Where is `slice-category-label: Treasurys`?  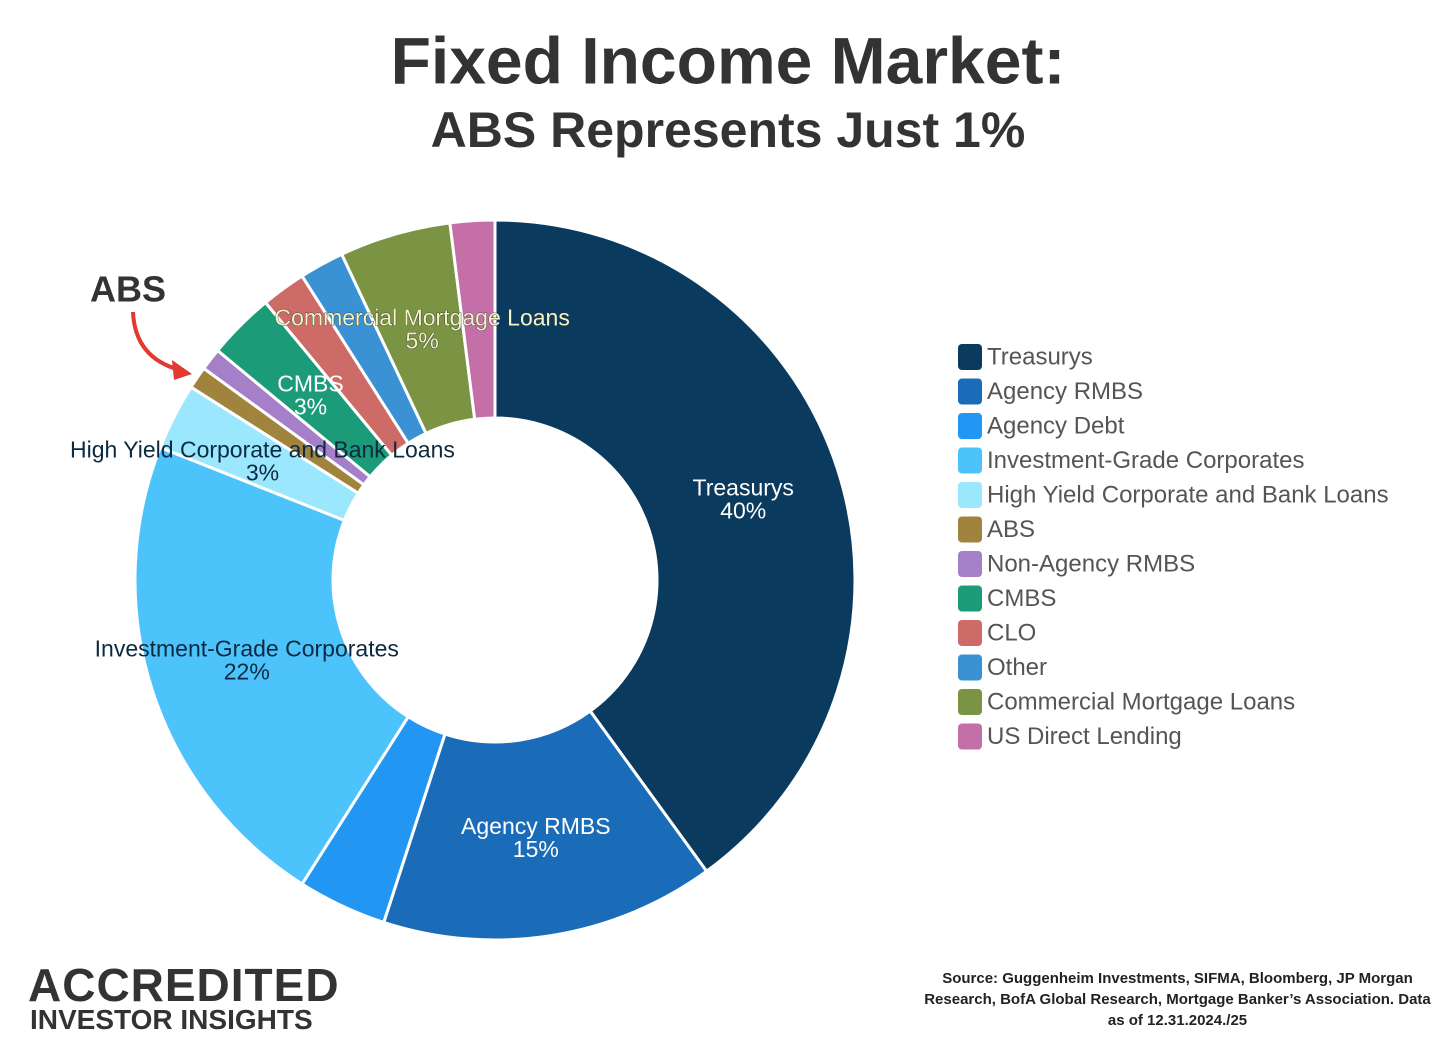
slice-category-label: Treasurys is located at coordinates (743, 487).